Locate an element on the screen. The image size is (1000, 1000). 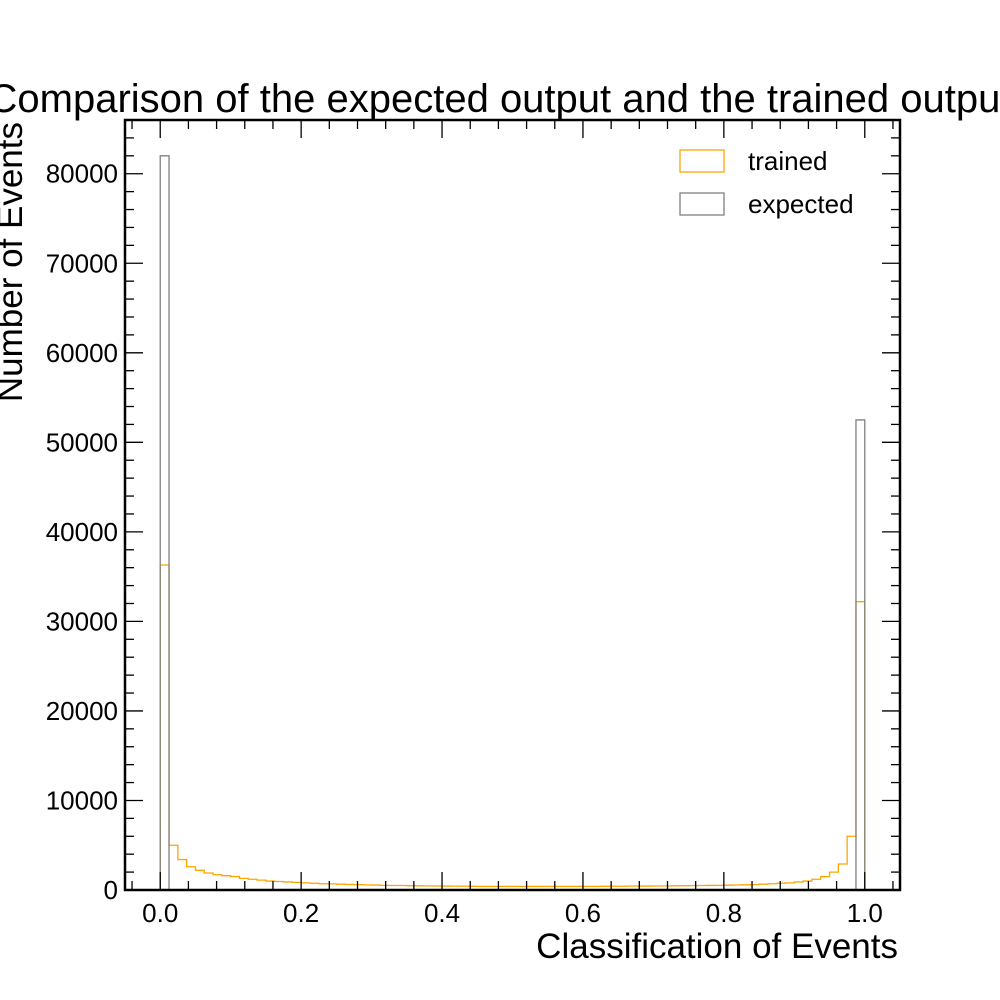
y-tick-label: 70000 is located at coordinates (82, 263).